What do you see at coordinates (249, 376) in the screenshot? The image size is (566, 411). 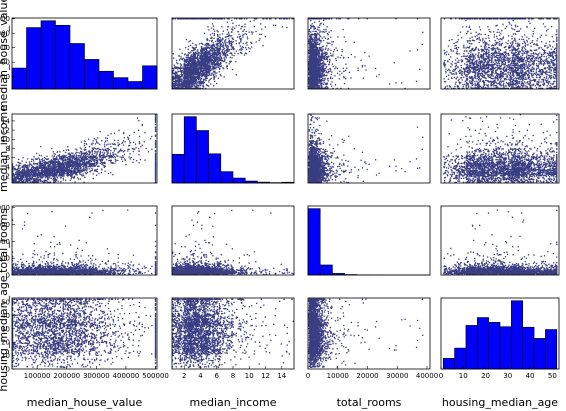 I see `x-tick-label-median_income-4: 10` at bounding box center [249, 376].